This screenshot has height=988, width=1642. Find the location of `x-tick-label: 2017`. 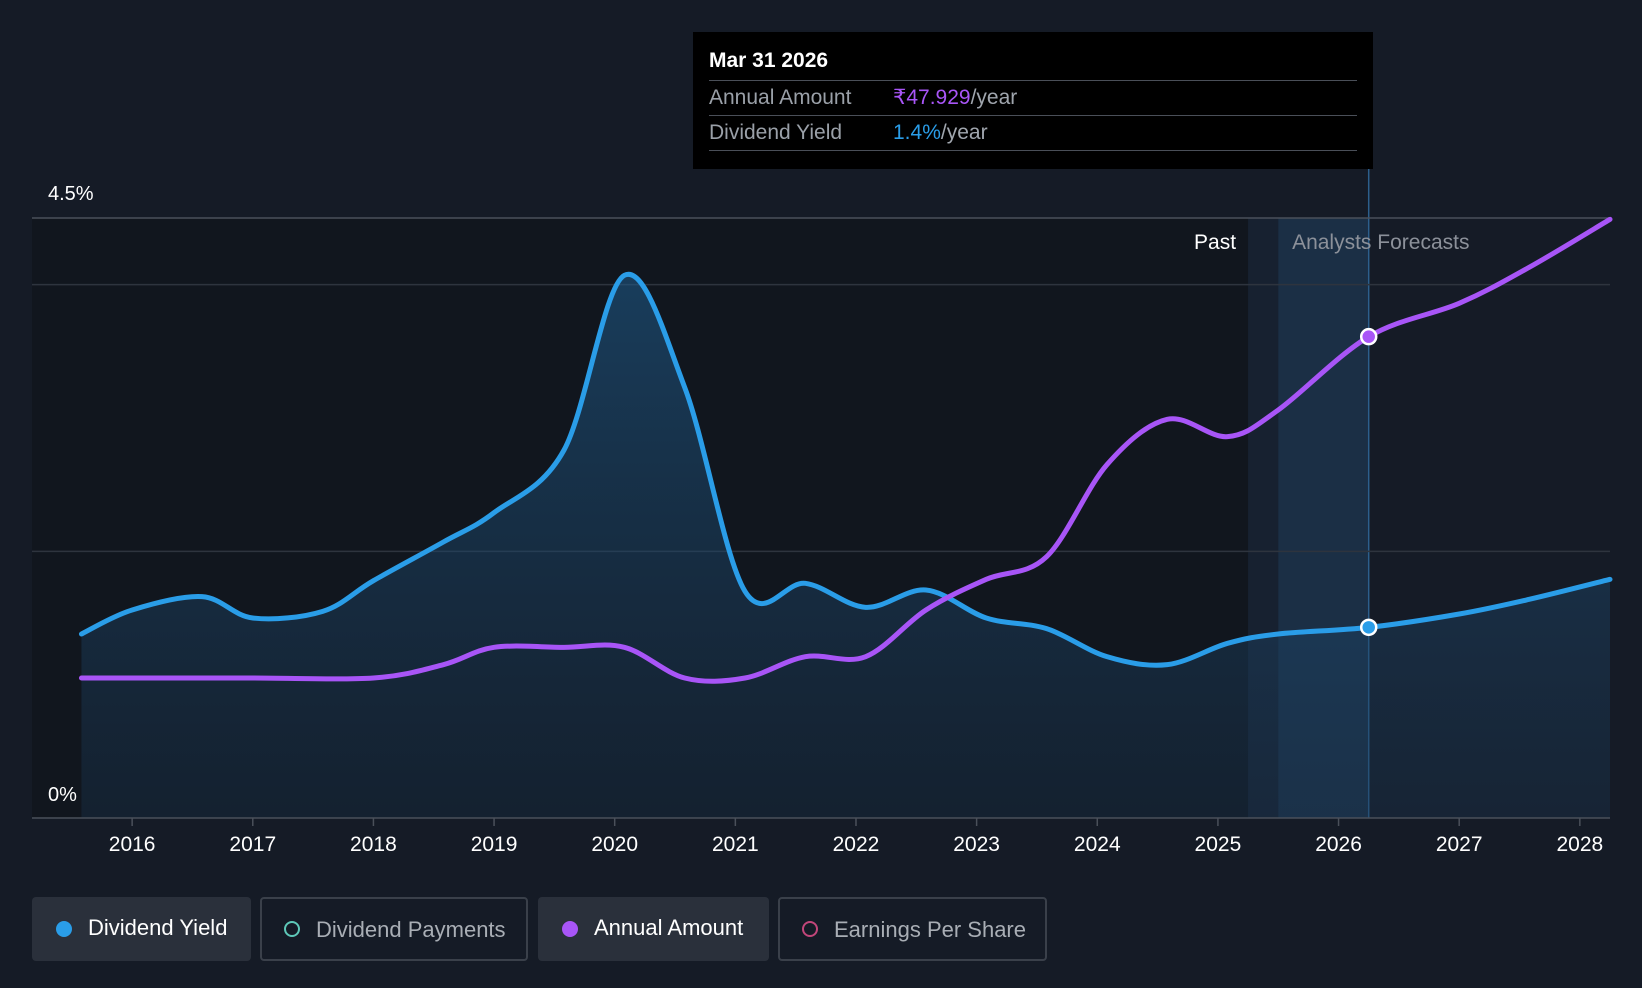

x-tick-label: 2017 is located at coordinates (252, 844).